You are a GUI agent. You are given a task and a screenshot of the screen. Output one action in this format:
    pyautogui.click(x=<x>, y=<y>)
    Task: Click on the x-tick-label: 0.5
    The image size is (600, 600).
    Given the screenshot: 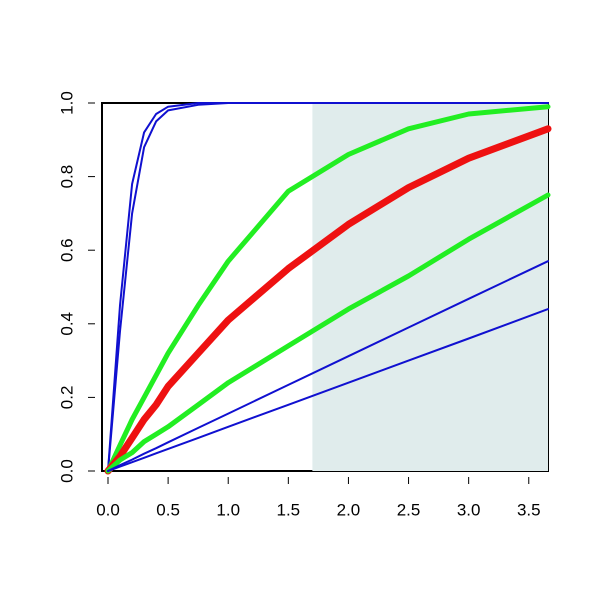 What is the action you would take?
    pyautogui.click(x=168, y=509)
    